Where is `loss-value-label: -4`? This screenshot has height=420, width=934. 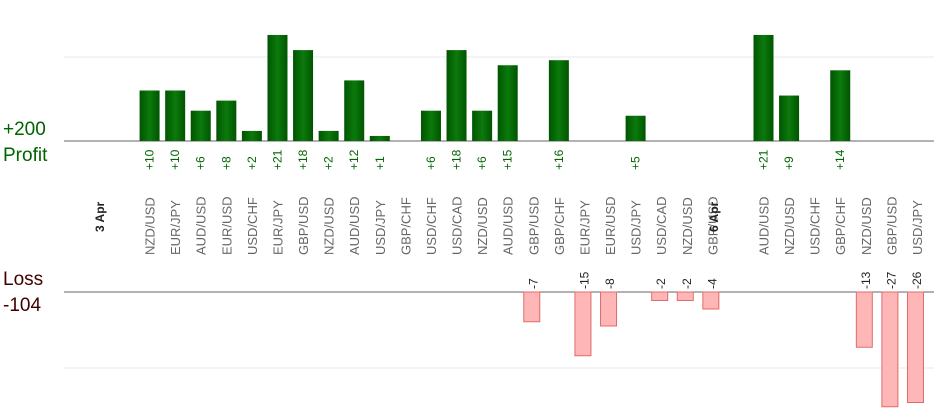 loss-value-label: -4 is located at coordinates (712, 283).